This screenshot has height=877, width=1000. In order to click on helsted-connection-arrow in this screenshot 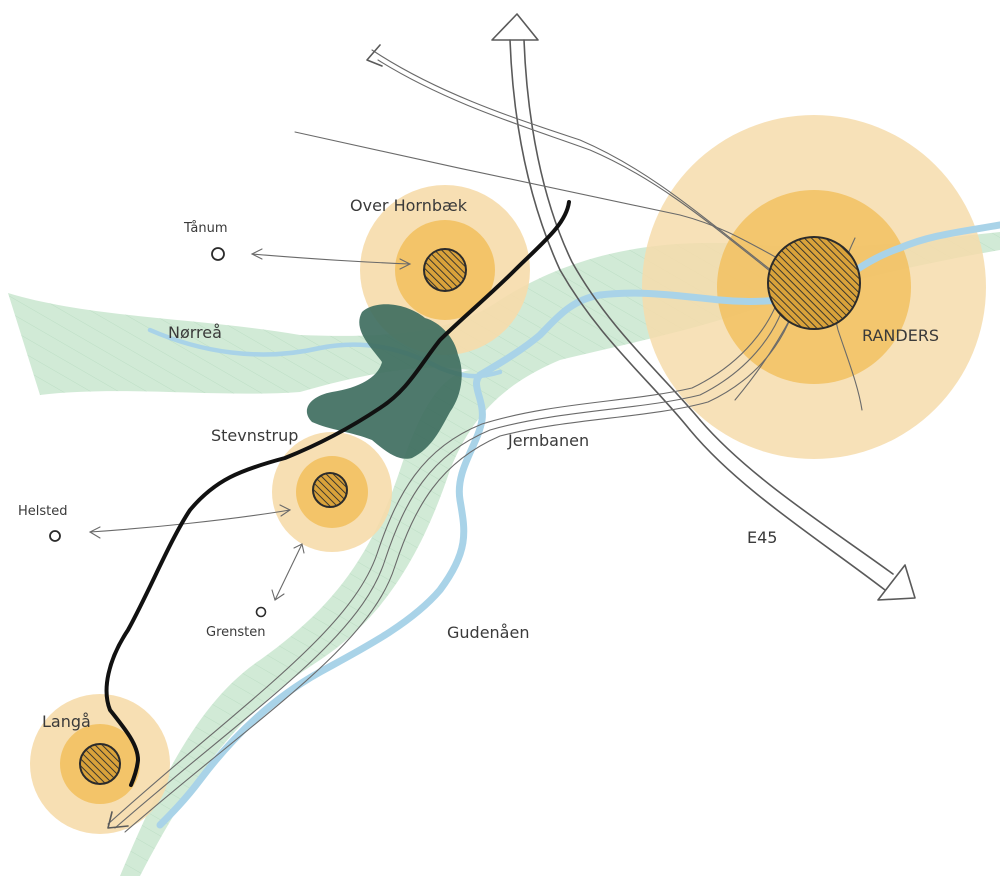, I will do `click(190, 521)`.